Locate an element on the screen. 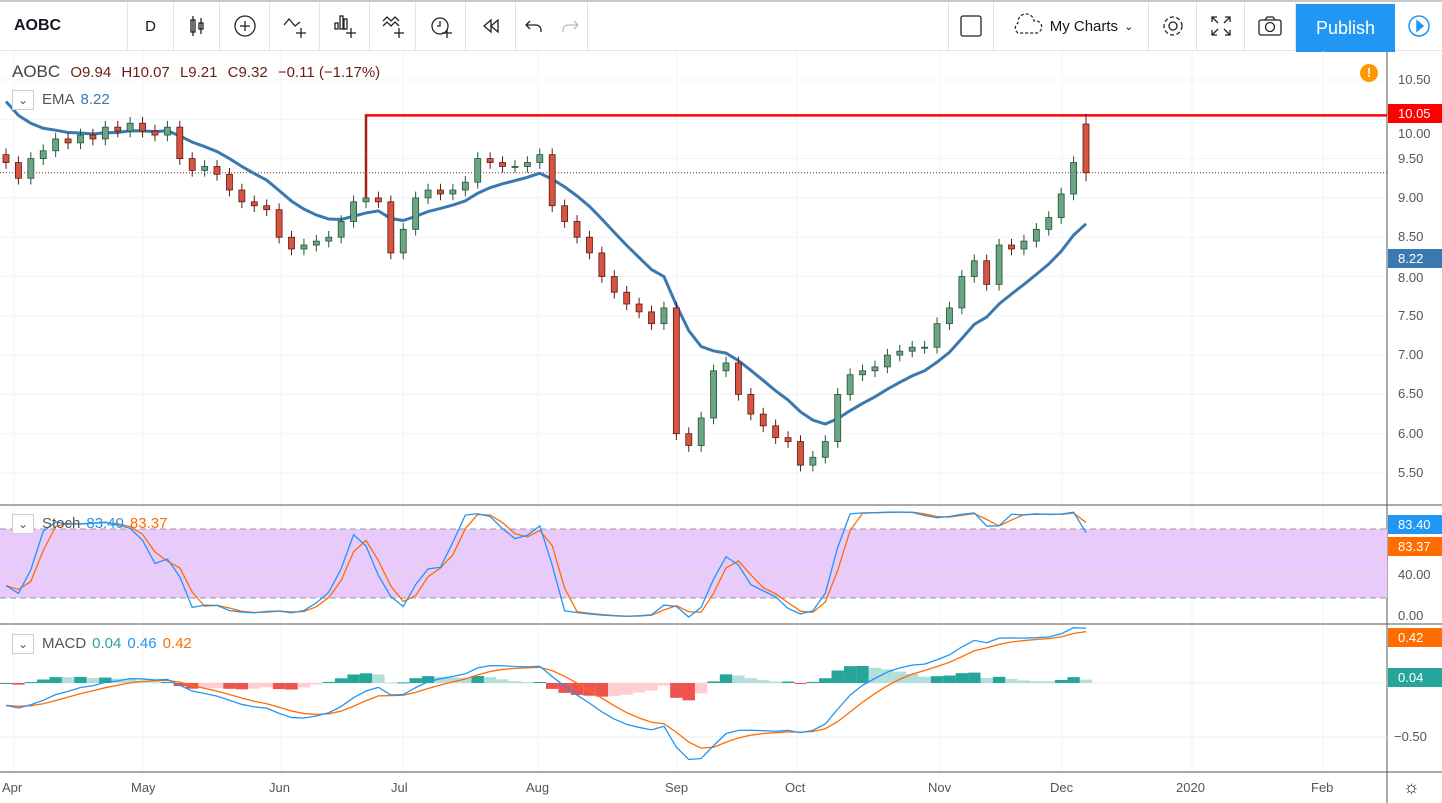  macd-line-value: 0.46 is located at coordinates (142, 643).